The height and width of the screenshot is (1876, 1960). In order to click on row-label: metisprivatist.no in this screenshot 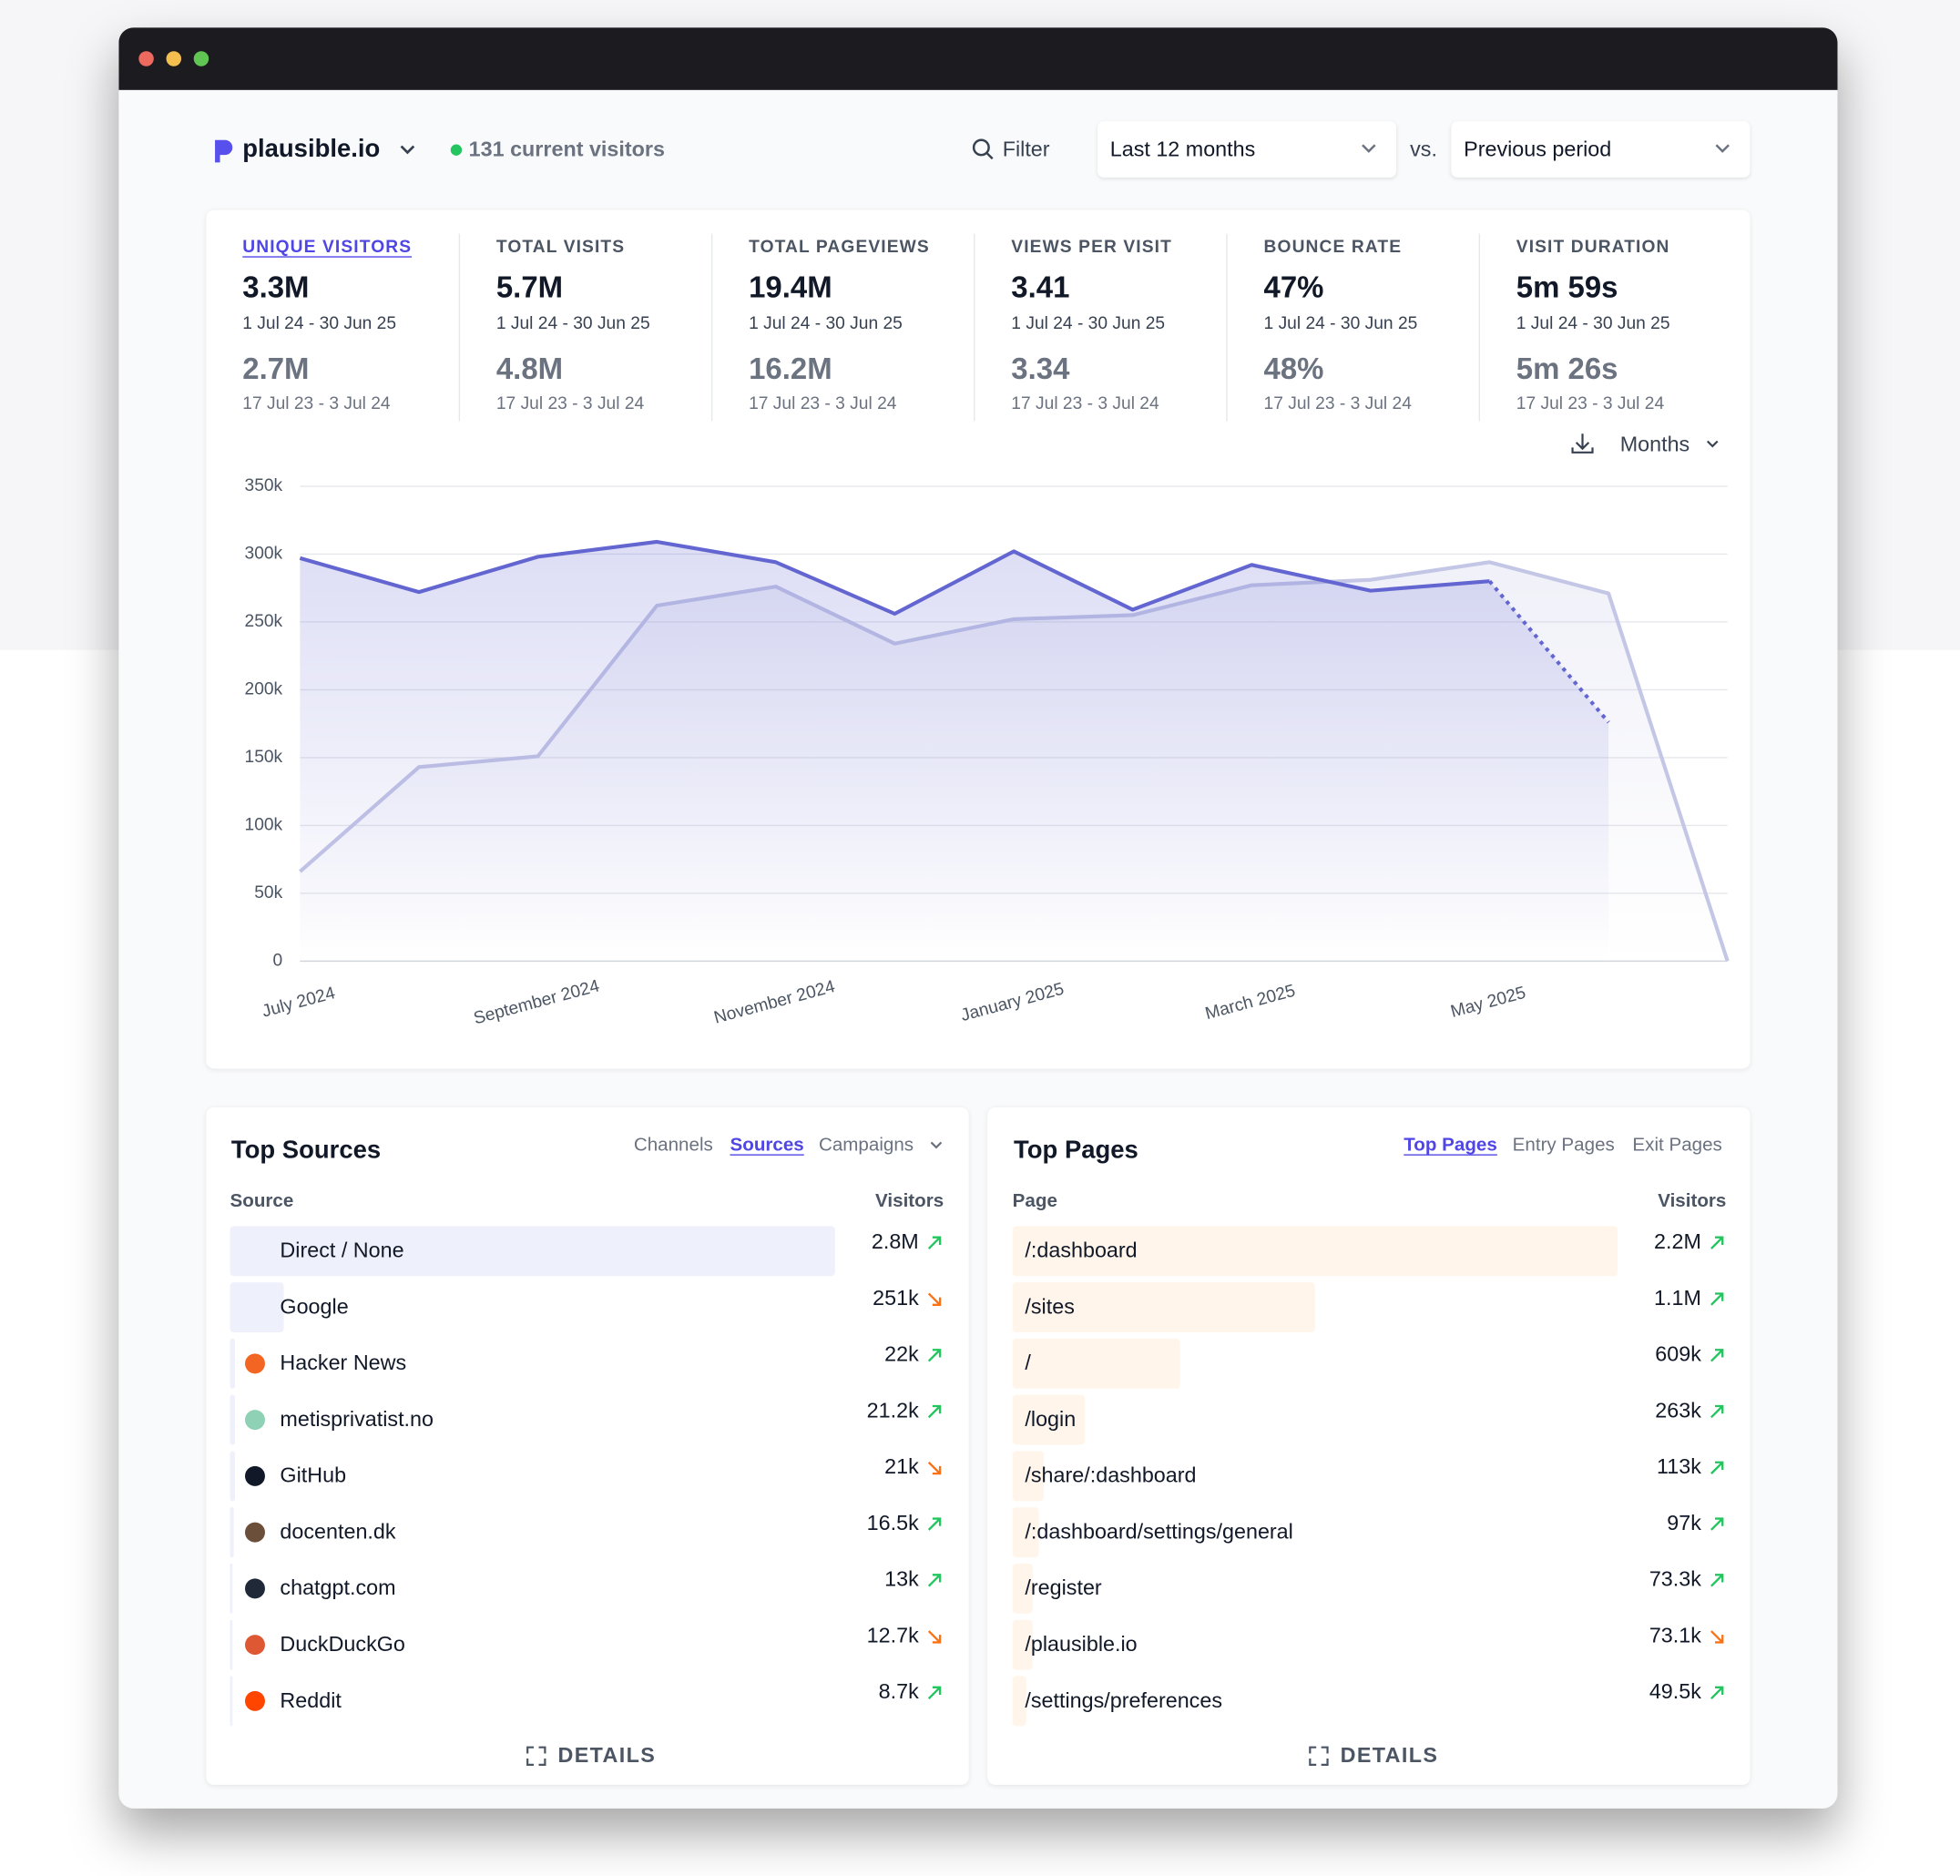, I will do `click(357, 1419)`.